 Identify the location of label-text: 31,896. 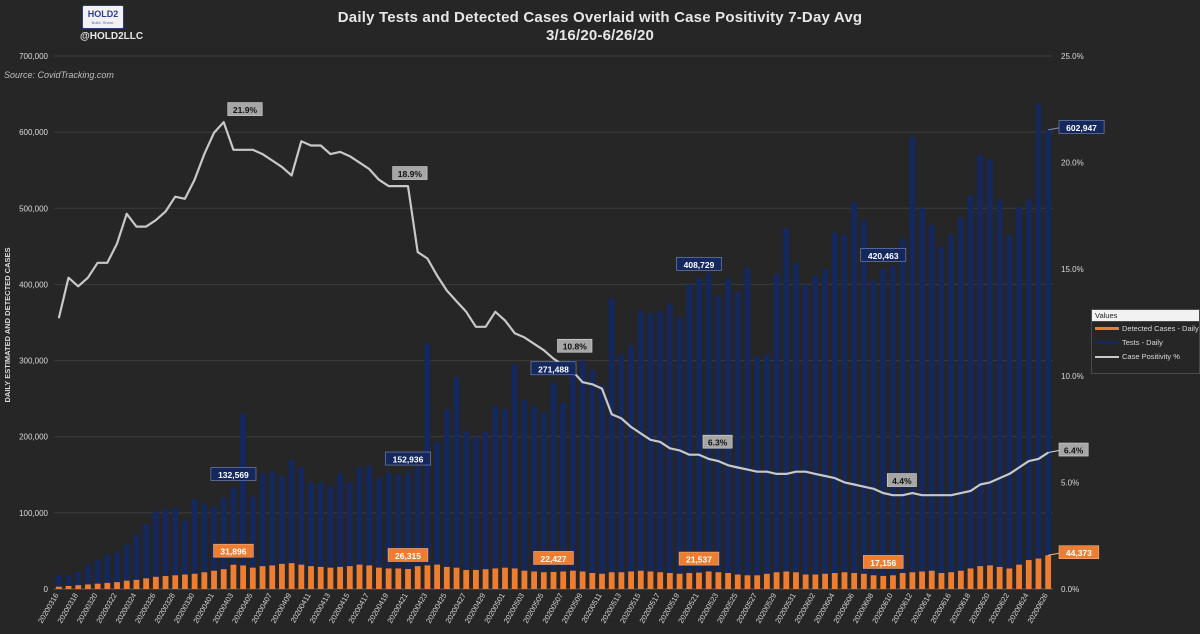
(233, 552).